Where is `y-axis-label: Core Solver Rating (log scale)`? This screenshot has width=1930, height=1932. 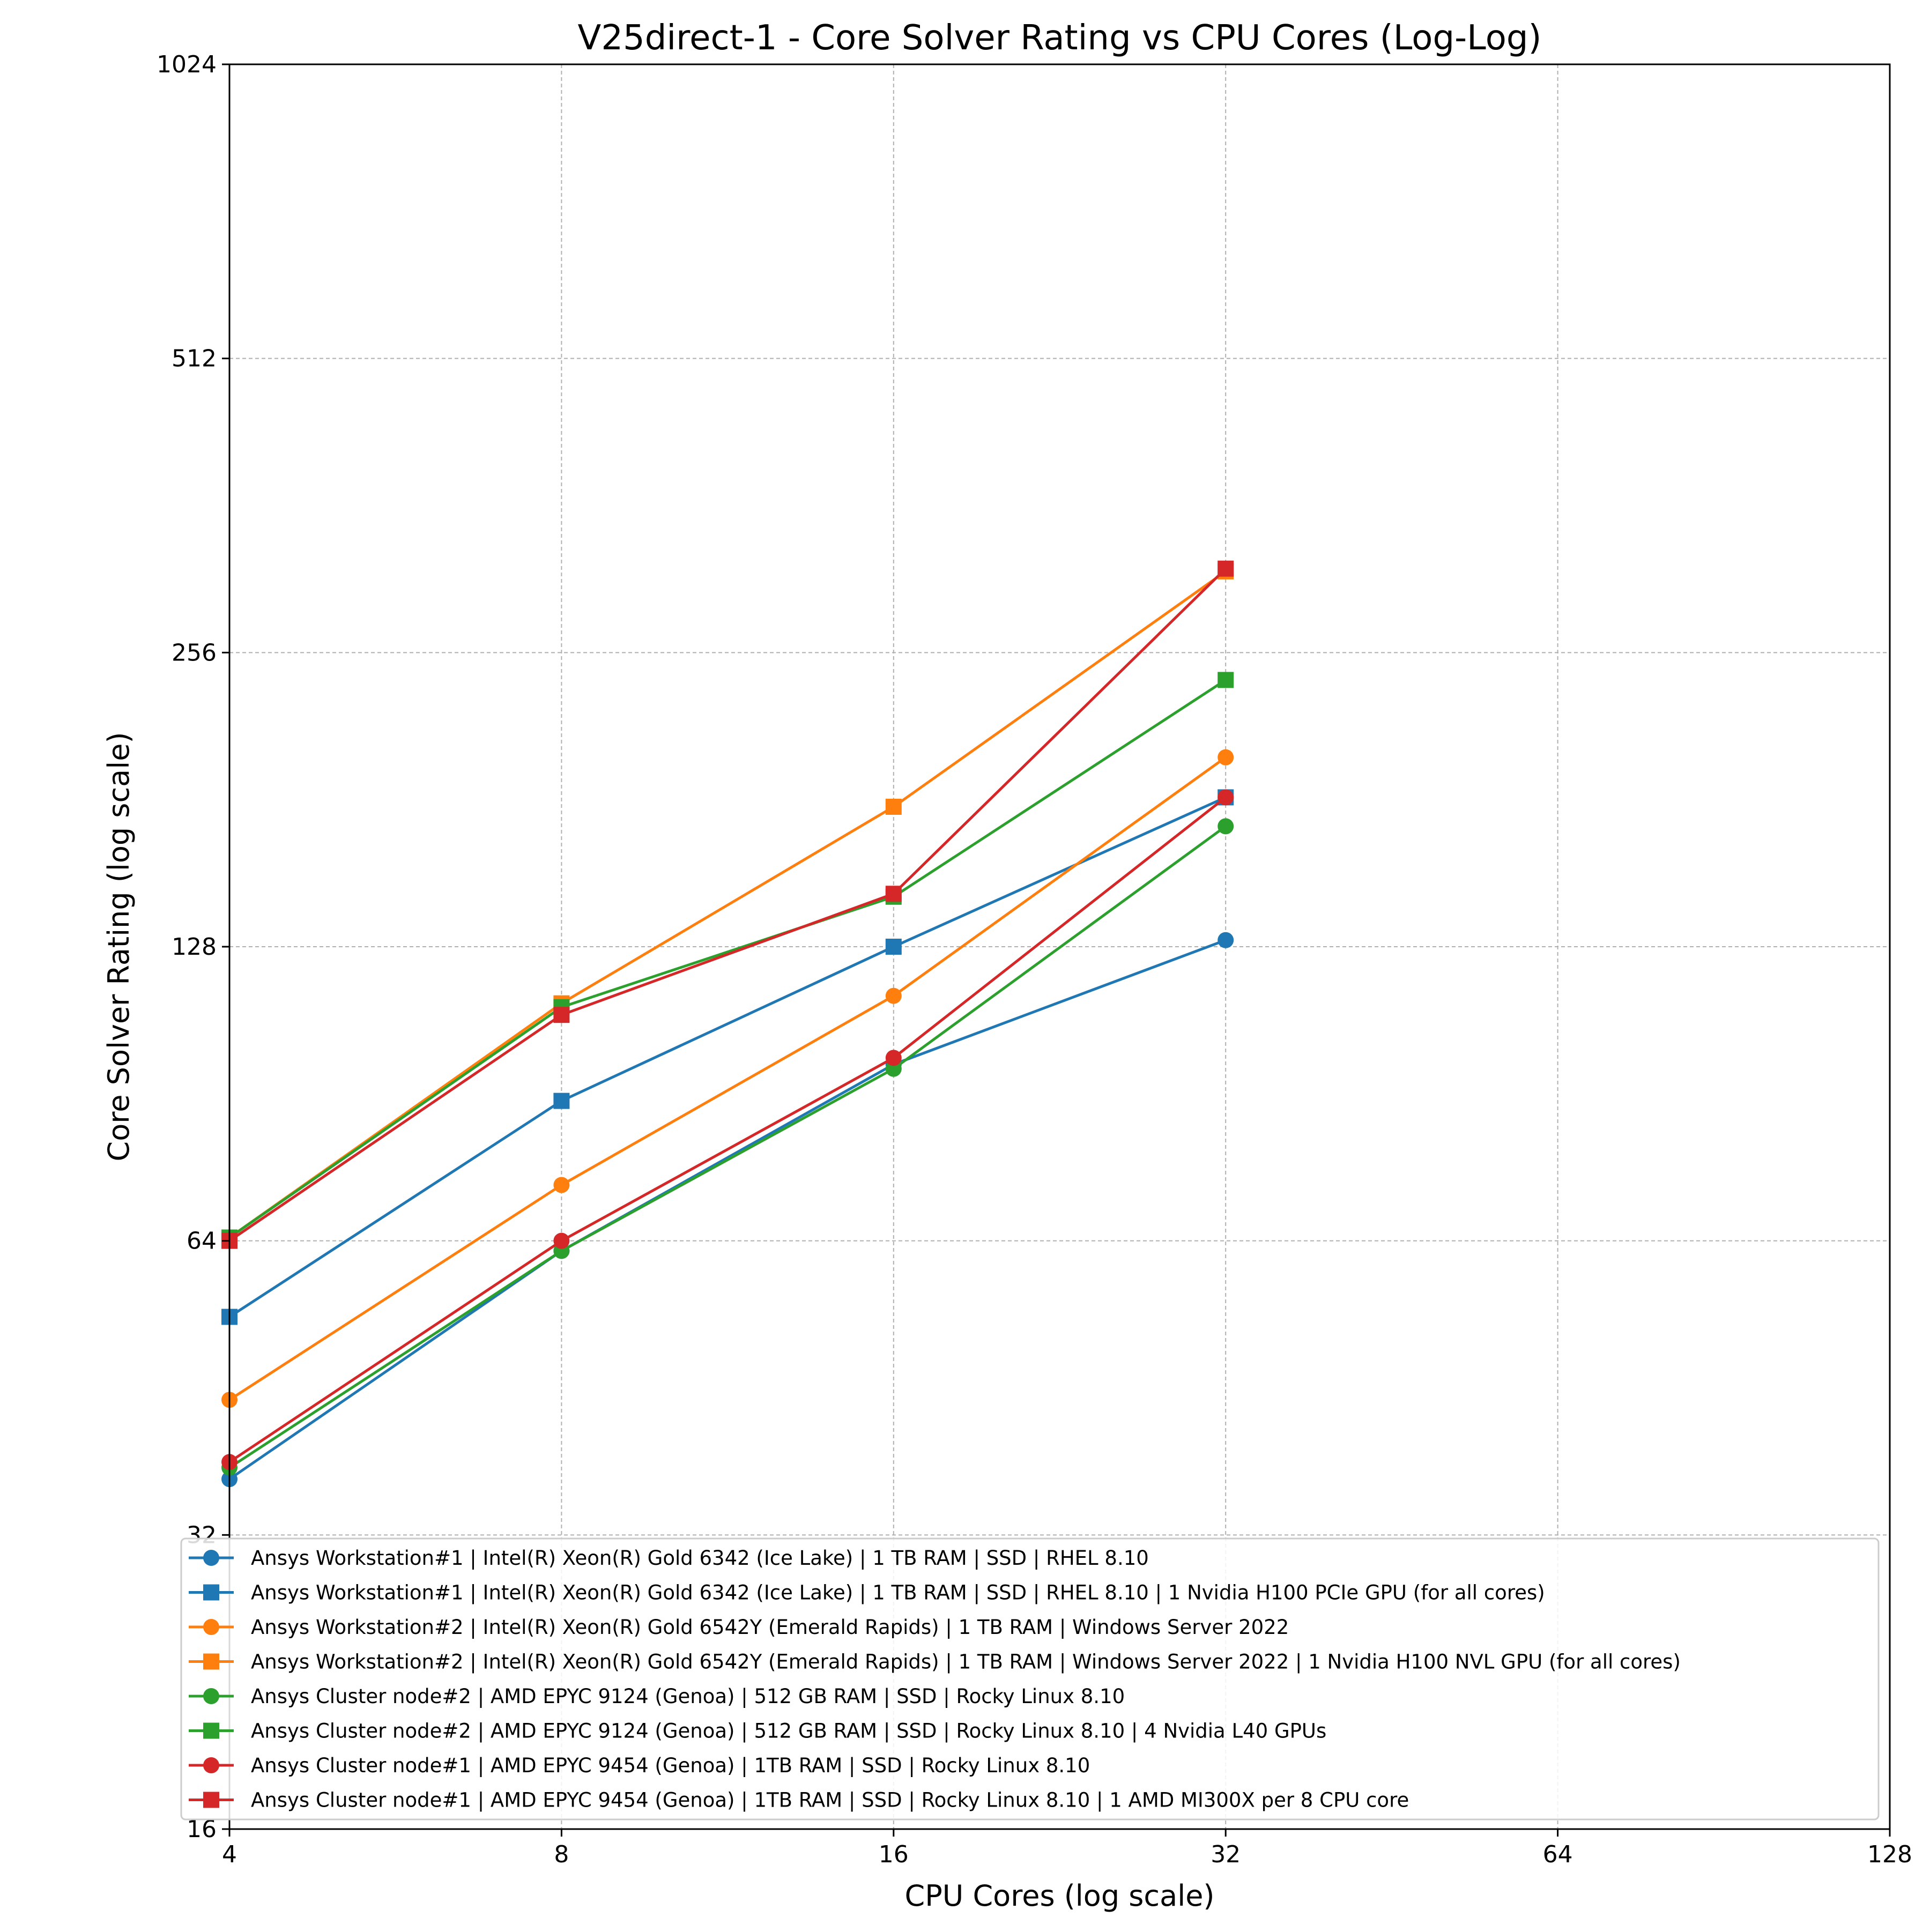
y-axis-label: Core Solver Rating (log scale) is located at coordinates (119, 946).